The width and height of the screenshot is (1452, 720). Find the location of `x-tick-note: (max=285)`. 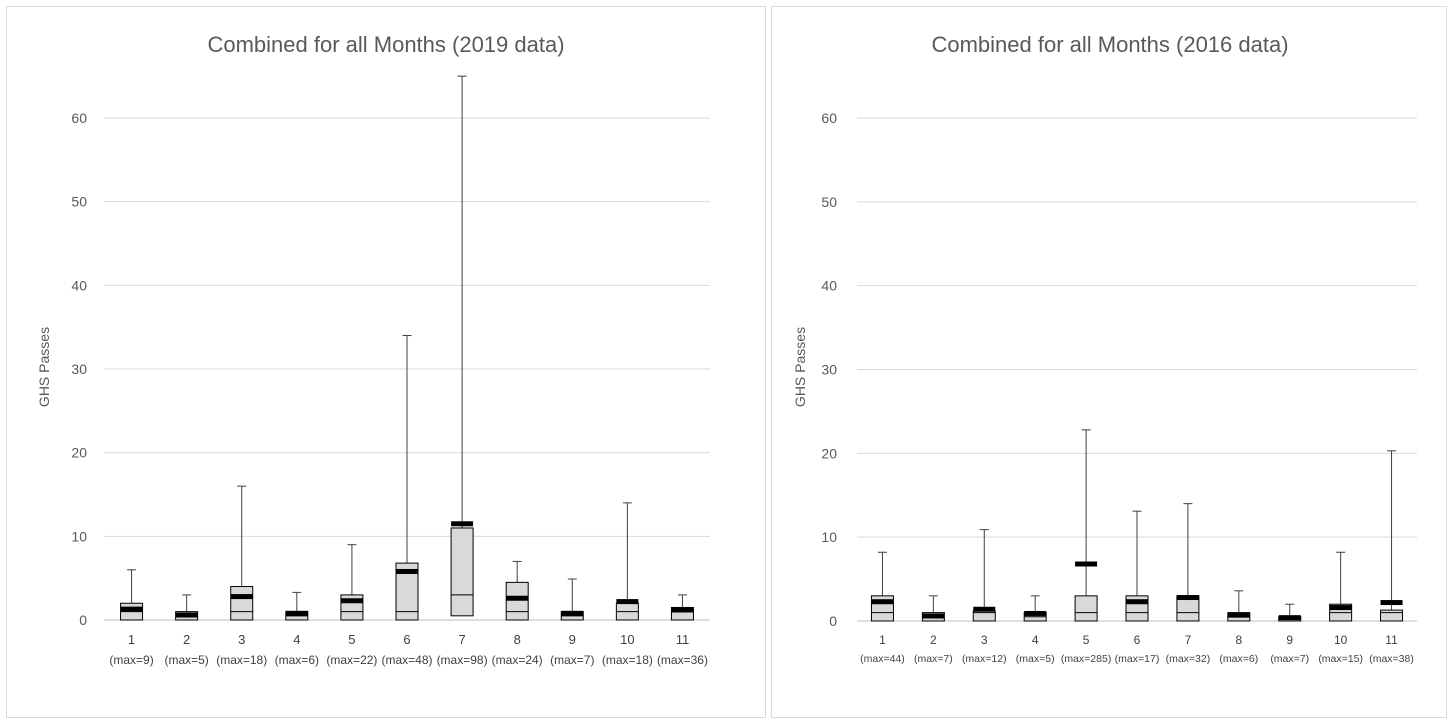

x-tick-note: (max=285) is located at coordinates (1086, 659).